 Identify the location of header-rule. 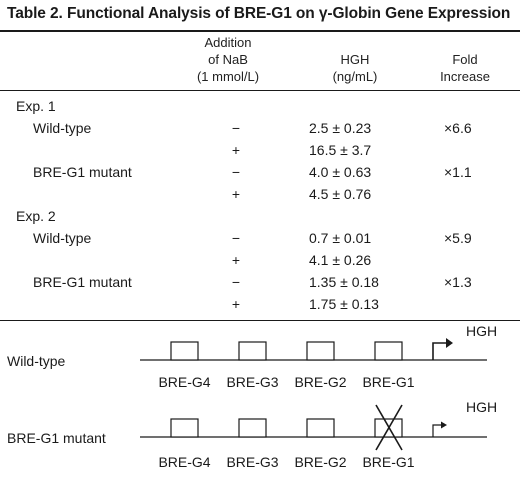
(260, 90).